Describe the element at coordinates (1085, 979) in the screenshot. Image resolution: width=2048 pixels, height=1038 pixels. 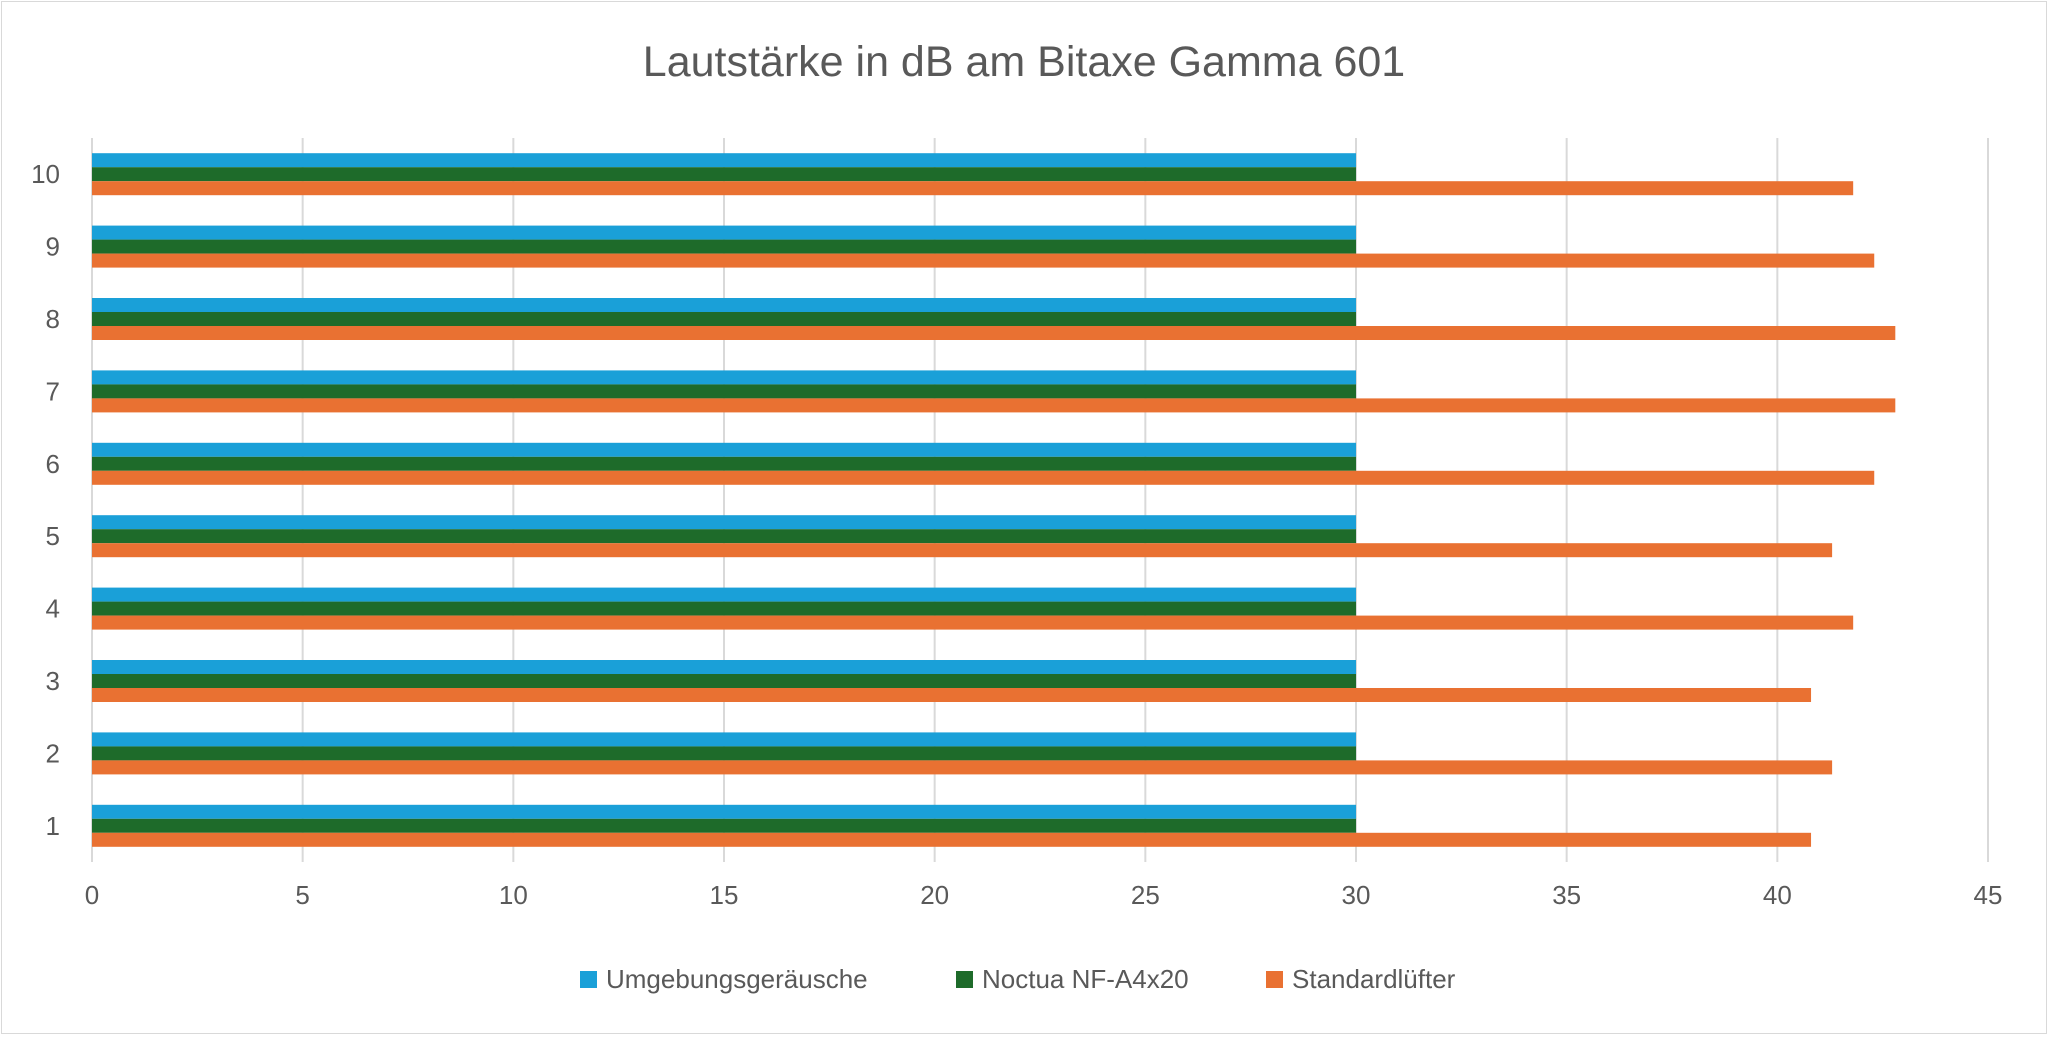
I see `legend-label: Noctua NF-A4x20` at that location.